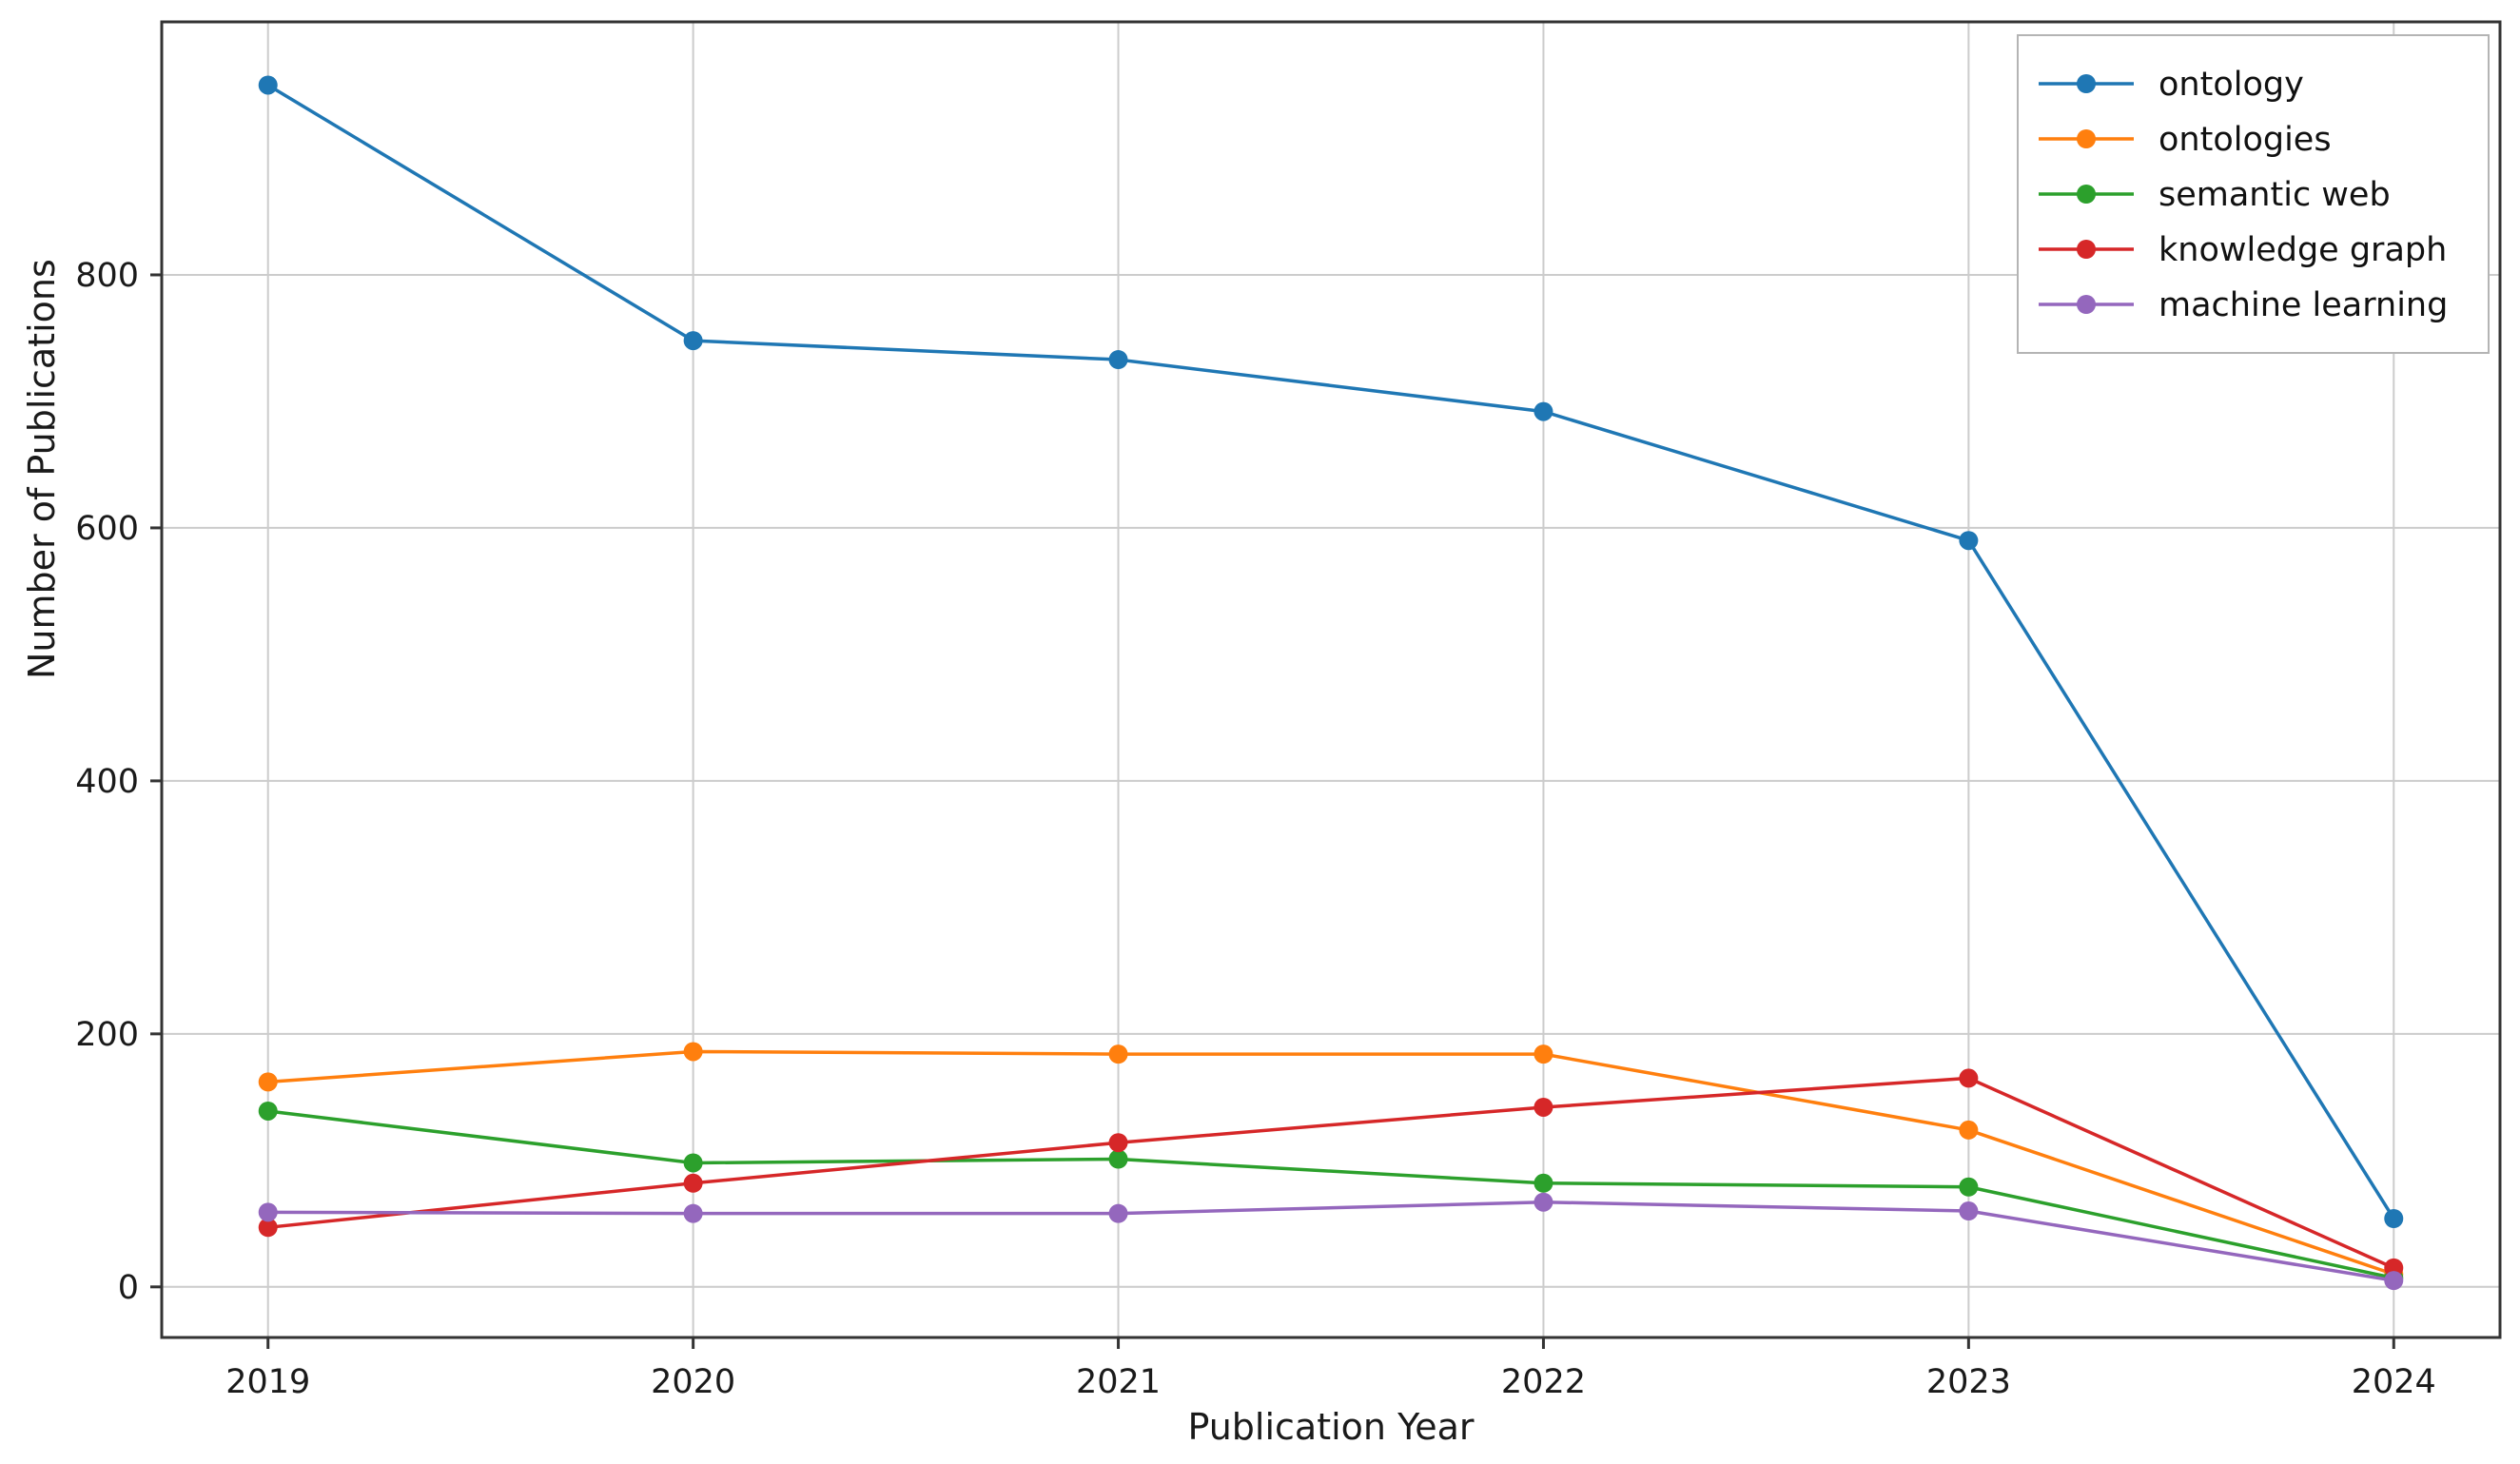 This screenshot has width=2520, height=1464. I want to click on x-tick-label: 2024, so click(2394, 1382).